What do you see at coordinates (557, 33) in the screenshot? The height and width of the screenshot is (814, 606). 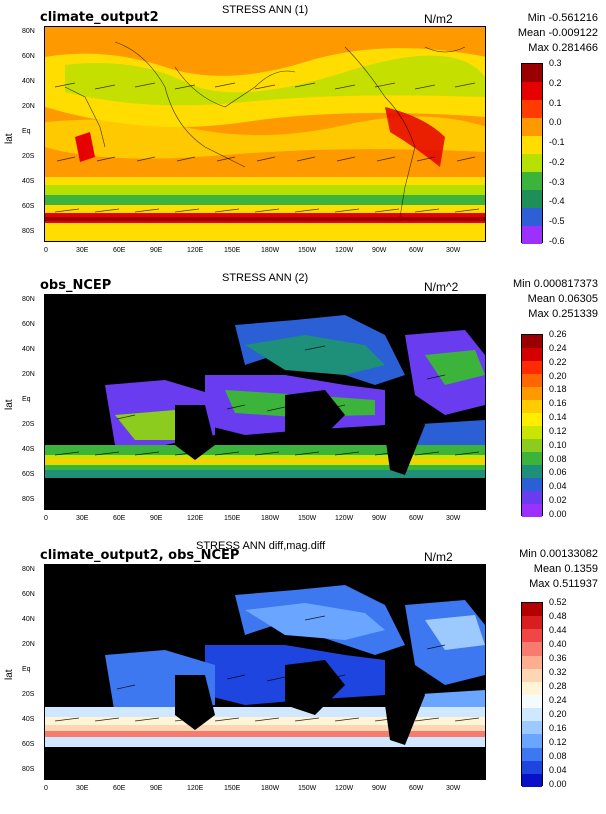 I see `stat-mean: Mean -0.009122` at bounding box center [557, 33].